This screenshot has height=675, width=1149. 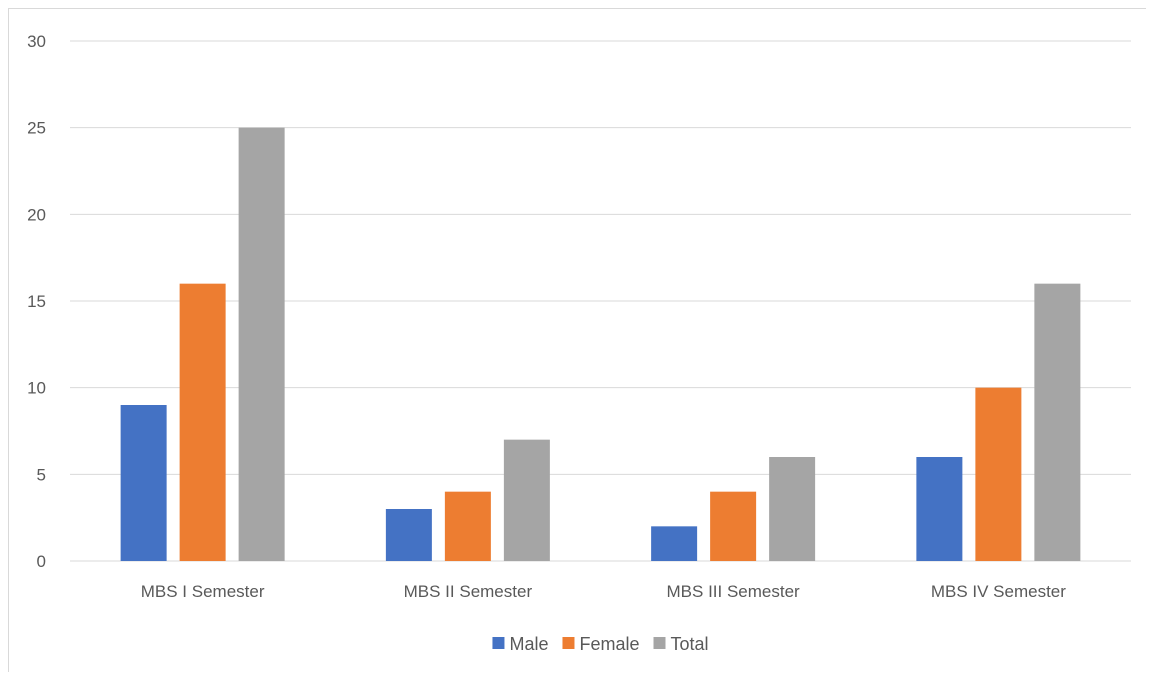 What do you see at coordinates (36, 128) in the screenshot?
I see `y-tick-label: 25` at bounding box center [36, 128].